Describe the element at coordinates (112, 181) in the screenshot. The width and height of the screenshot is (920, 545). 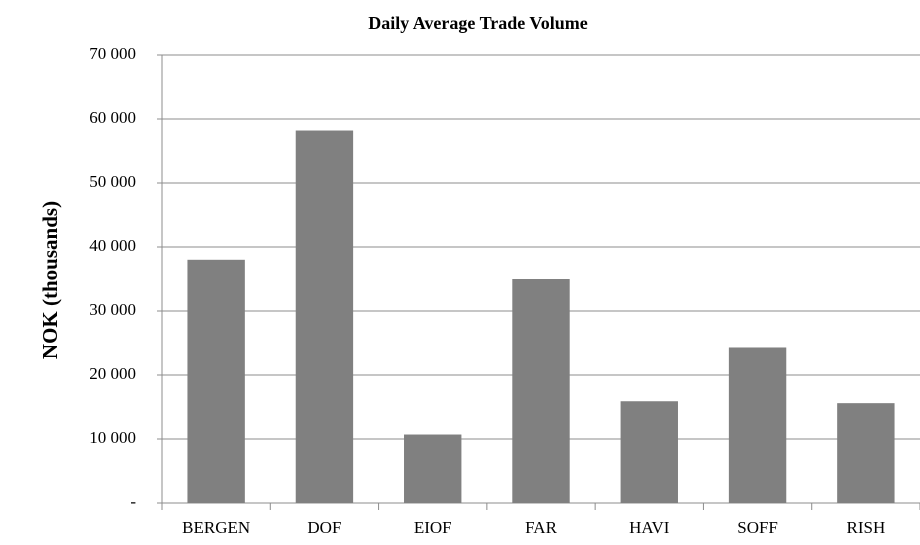
I see `y-tick-label: 50 000` at that location.